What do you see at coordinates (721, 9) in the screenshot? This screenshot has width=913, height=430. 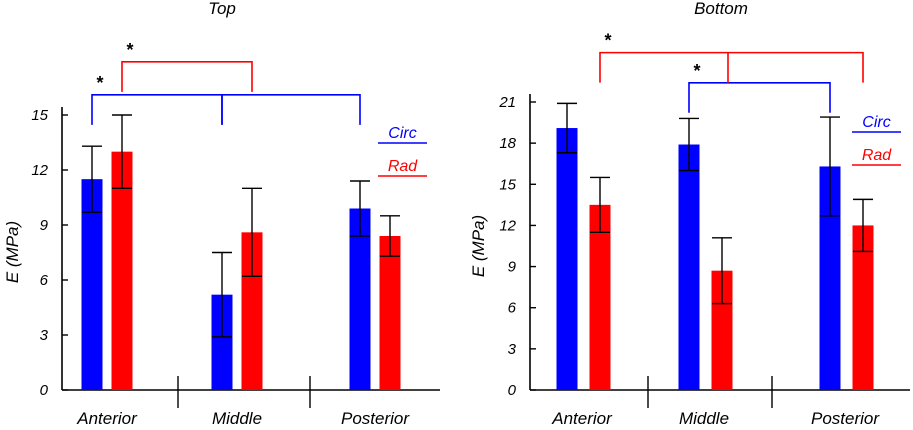 I see `chart-title: Bottom` at bounding box center [721, 9].